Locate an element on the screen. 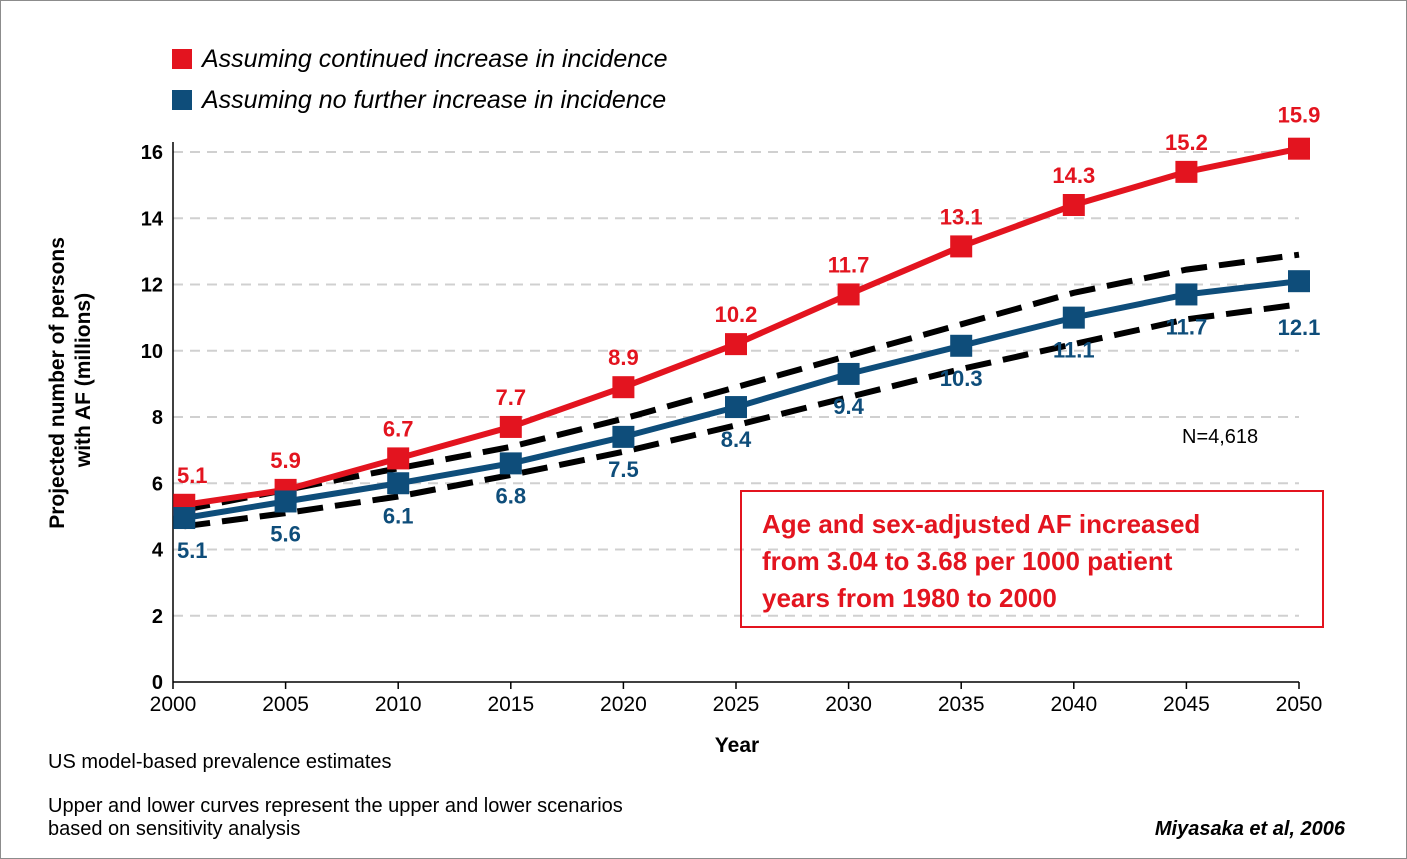 This screenshot has width=1407, height=859. callout-line-2: from 3.04 to 3.68 per 1000 patient is located at coordinates (967, 561).